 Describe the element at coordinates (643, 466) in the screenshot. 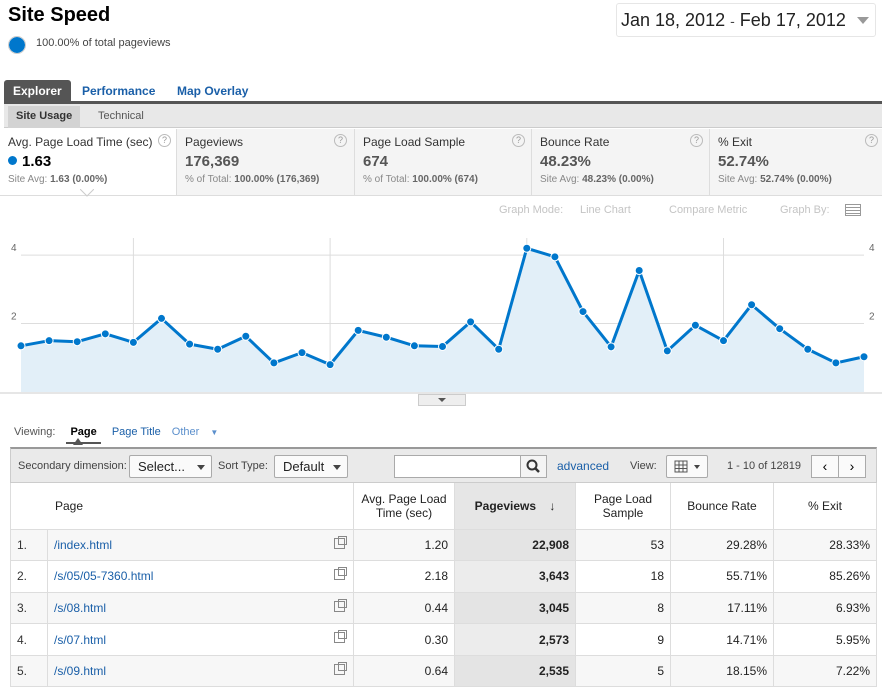

I see `view-label: View:` at that location.